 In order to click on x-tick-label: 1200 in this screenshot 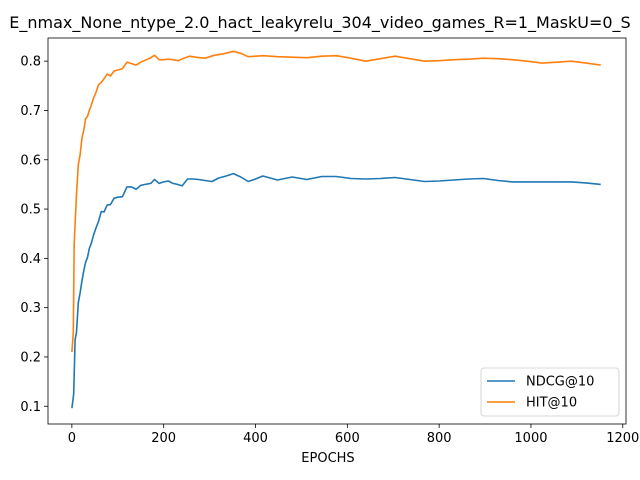, I will do `click(622, 438)`.